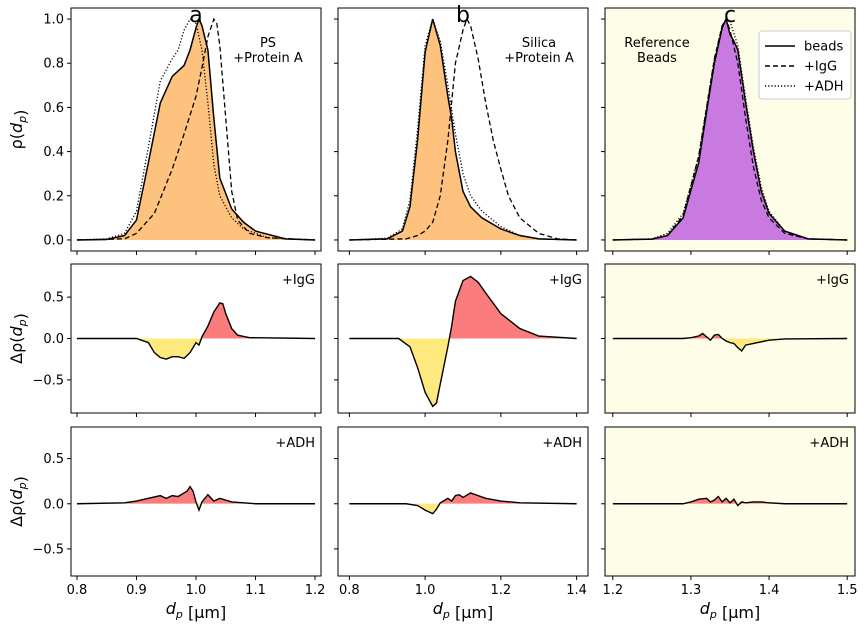  What do you see at coordinates (195, 15) in the screenshot?
I see `column-title: a` at bounding box center [195, 15].